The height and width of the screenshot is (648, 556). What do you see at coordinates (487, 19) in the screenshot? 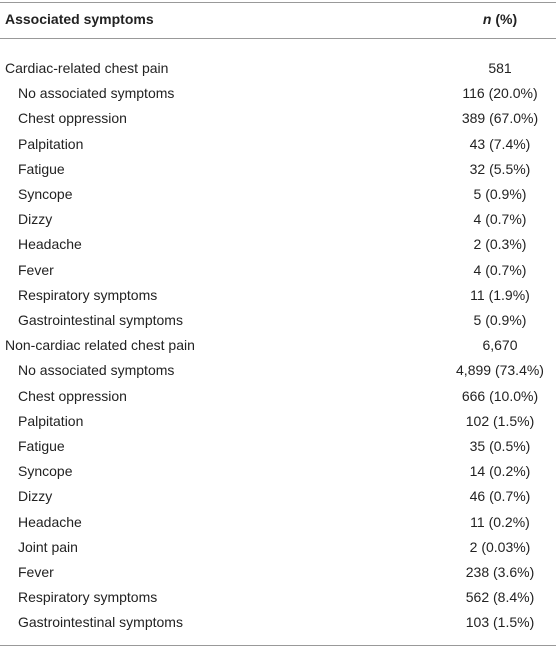
I see `header-n-symbol: n` at bounding box center [487, 19].